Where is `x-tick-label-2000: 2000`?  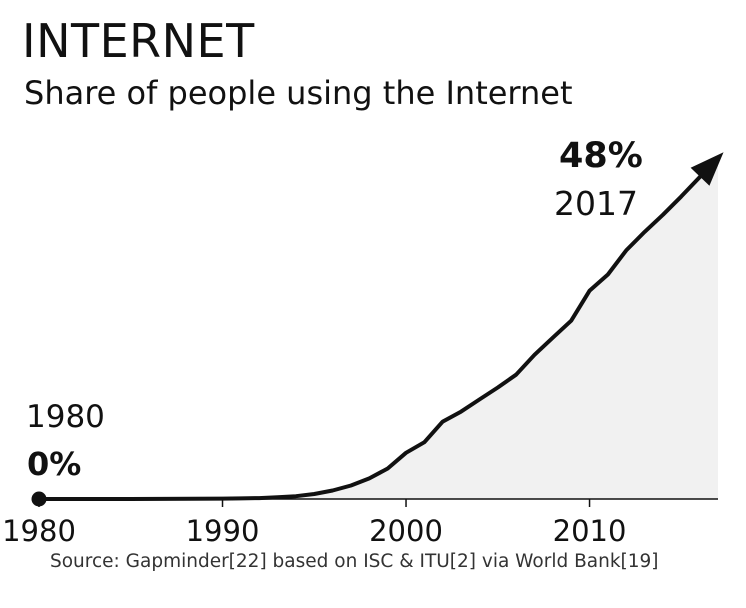 x-tick-label-2000: 2000 is located at coordinates (406, 531).